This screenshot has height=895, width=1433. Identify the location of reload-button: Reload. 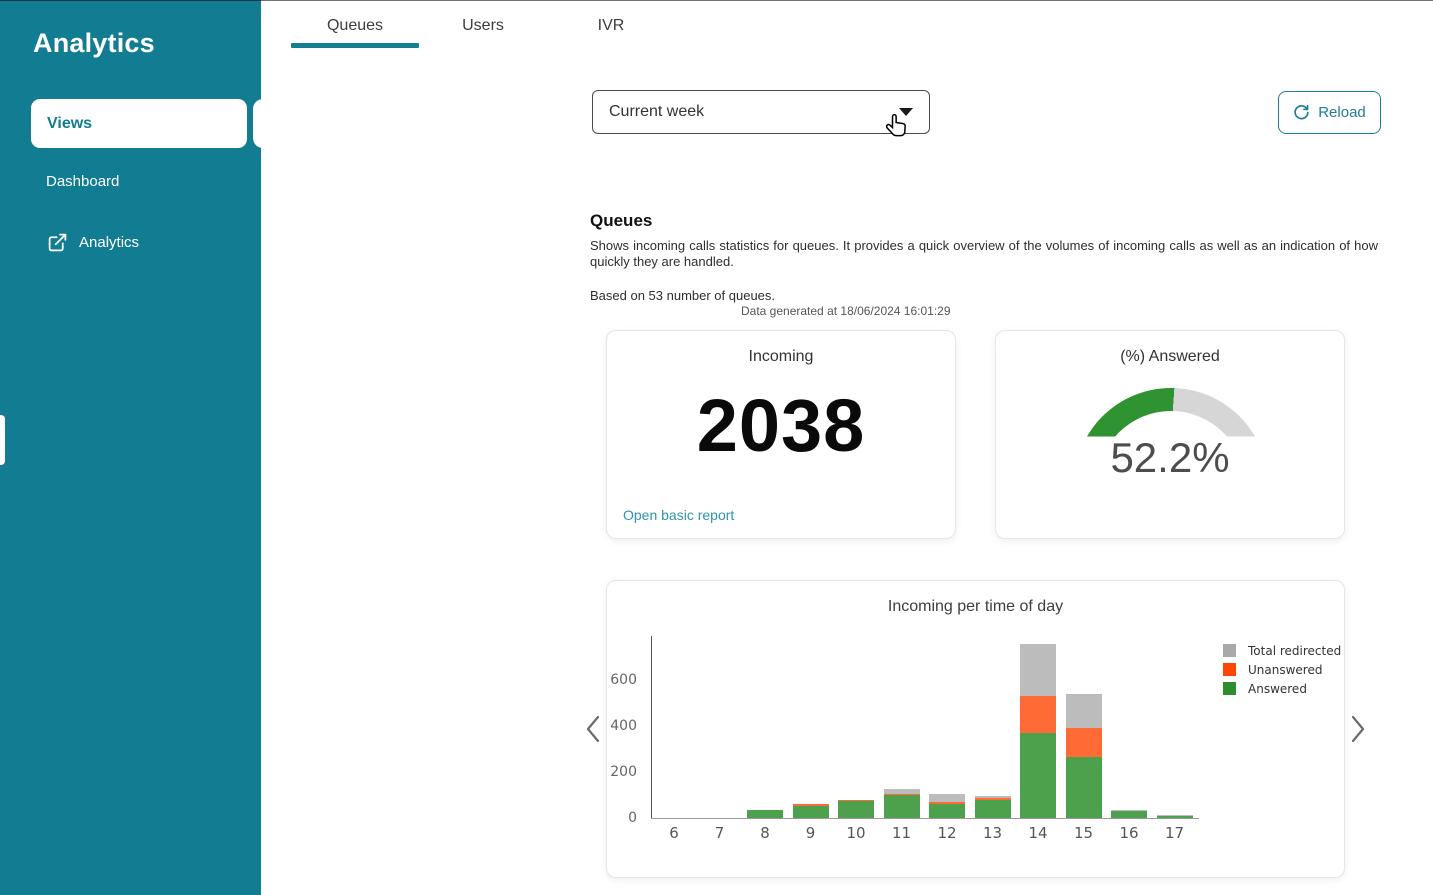
(1329, 112).